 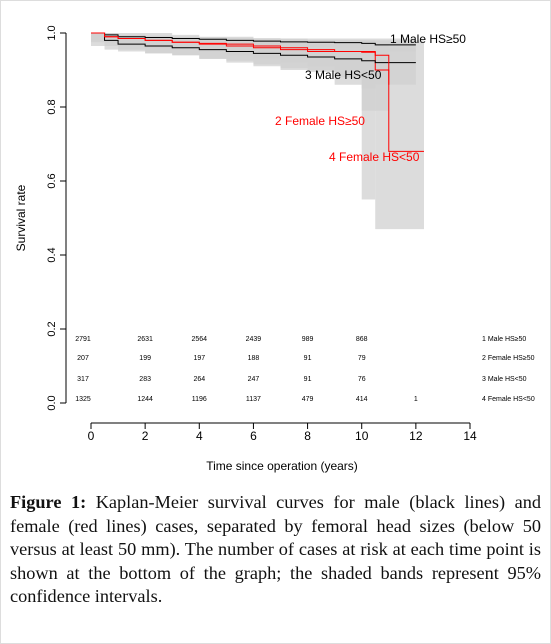 I want to click on at-risk-count: 1196, so click(x=199, y=399).